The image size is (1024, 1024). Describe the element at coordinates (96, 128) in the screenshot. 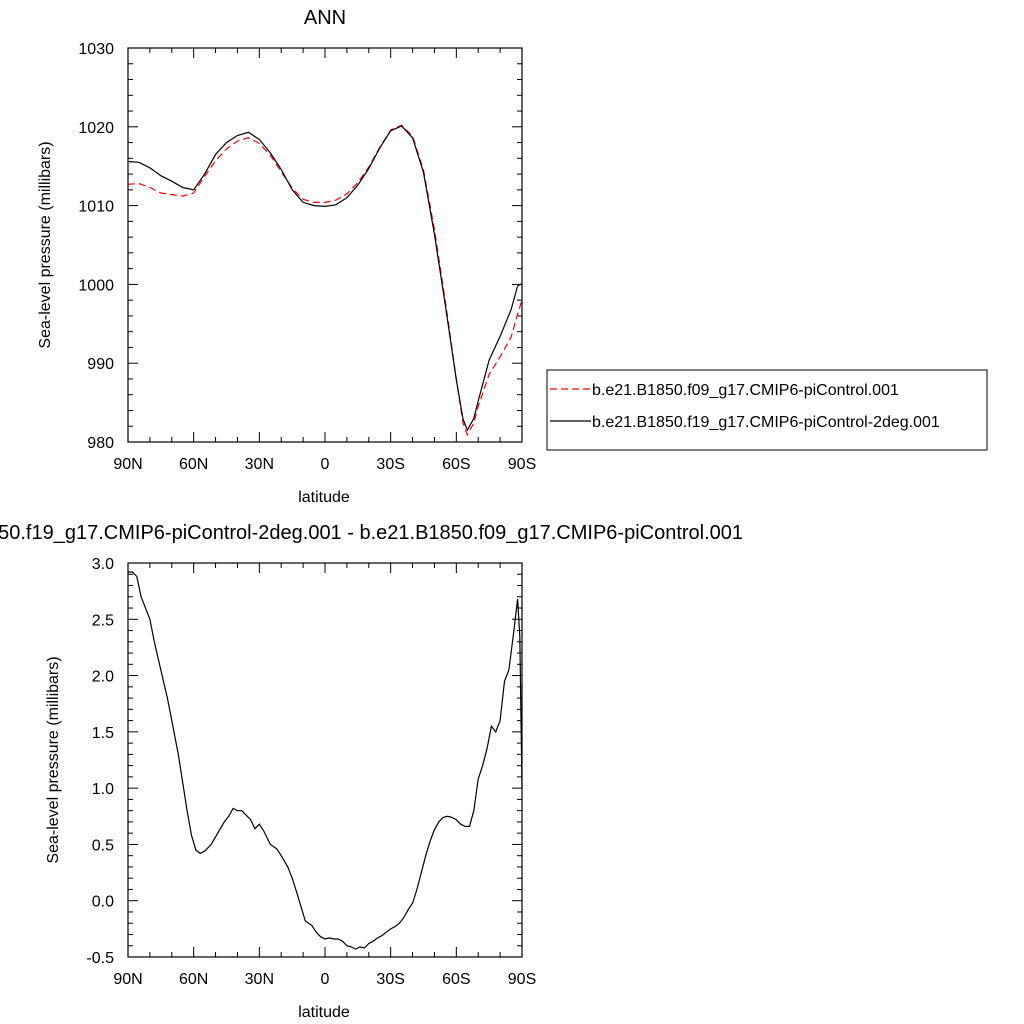

I see `y-tick-label: 1020` at that location.